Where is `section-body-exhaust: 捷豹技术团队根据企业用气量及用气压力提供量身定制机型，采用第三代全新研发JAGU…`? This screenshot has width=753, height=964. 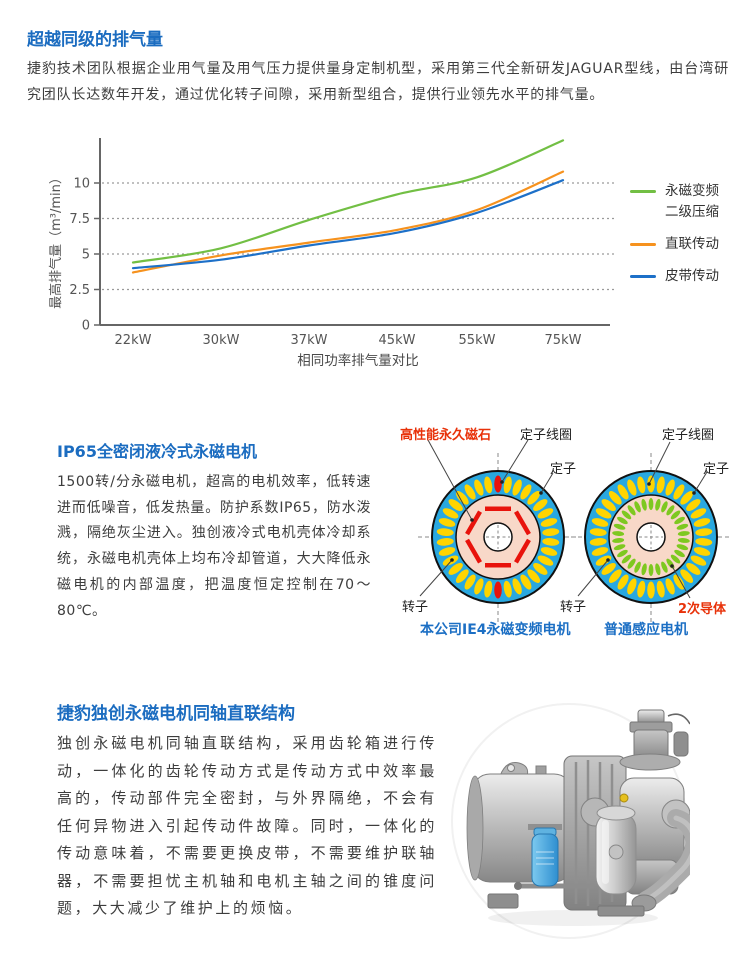 section-body-exhaust: 捷豹技术团队根据企业用气量及用气压力提供量身定制机型，采用第三代全新研发JAGU… is located at coordinates (378, 82).